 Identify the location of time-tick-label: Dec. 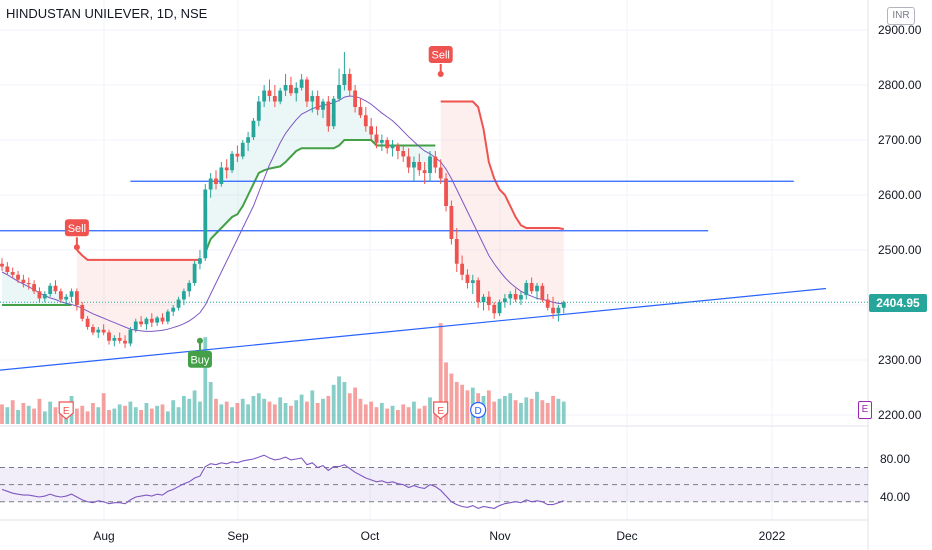
(626, 536).